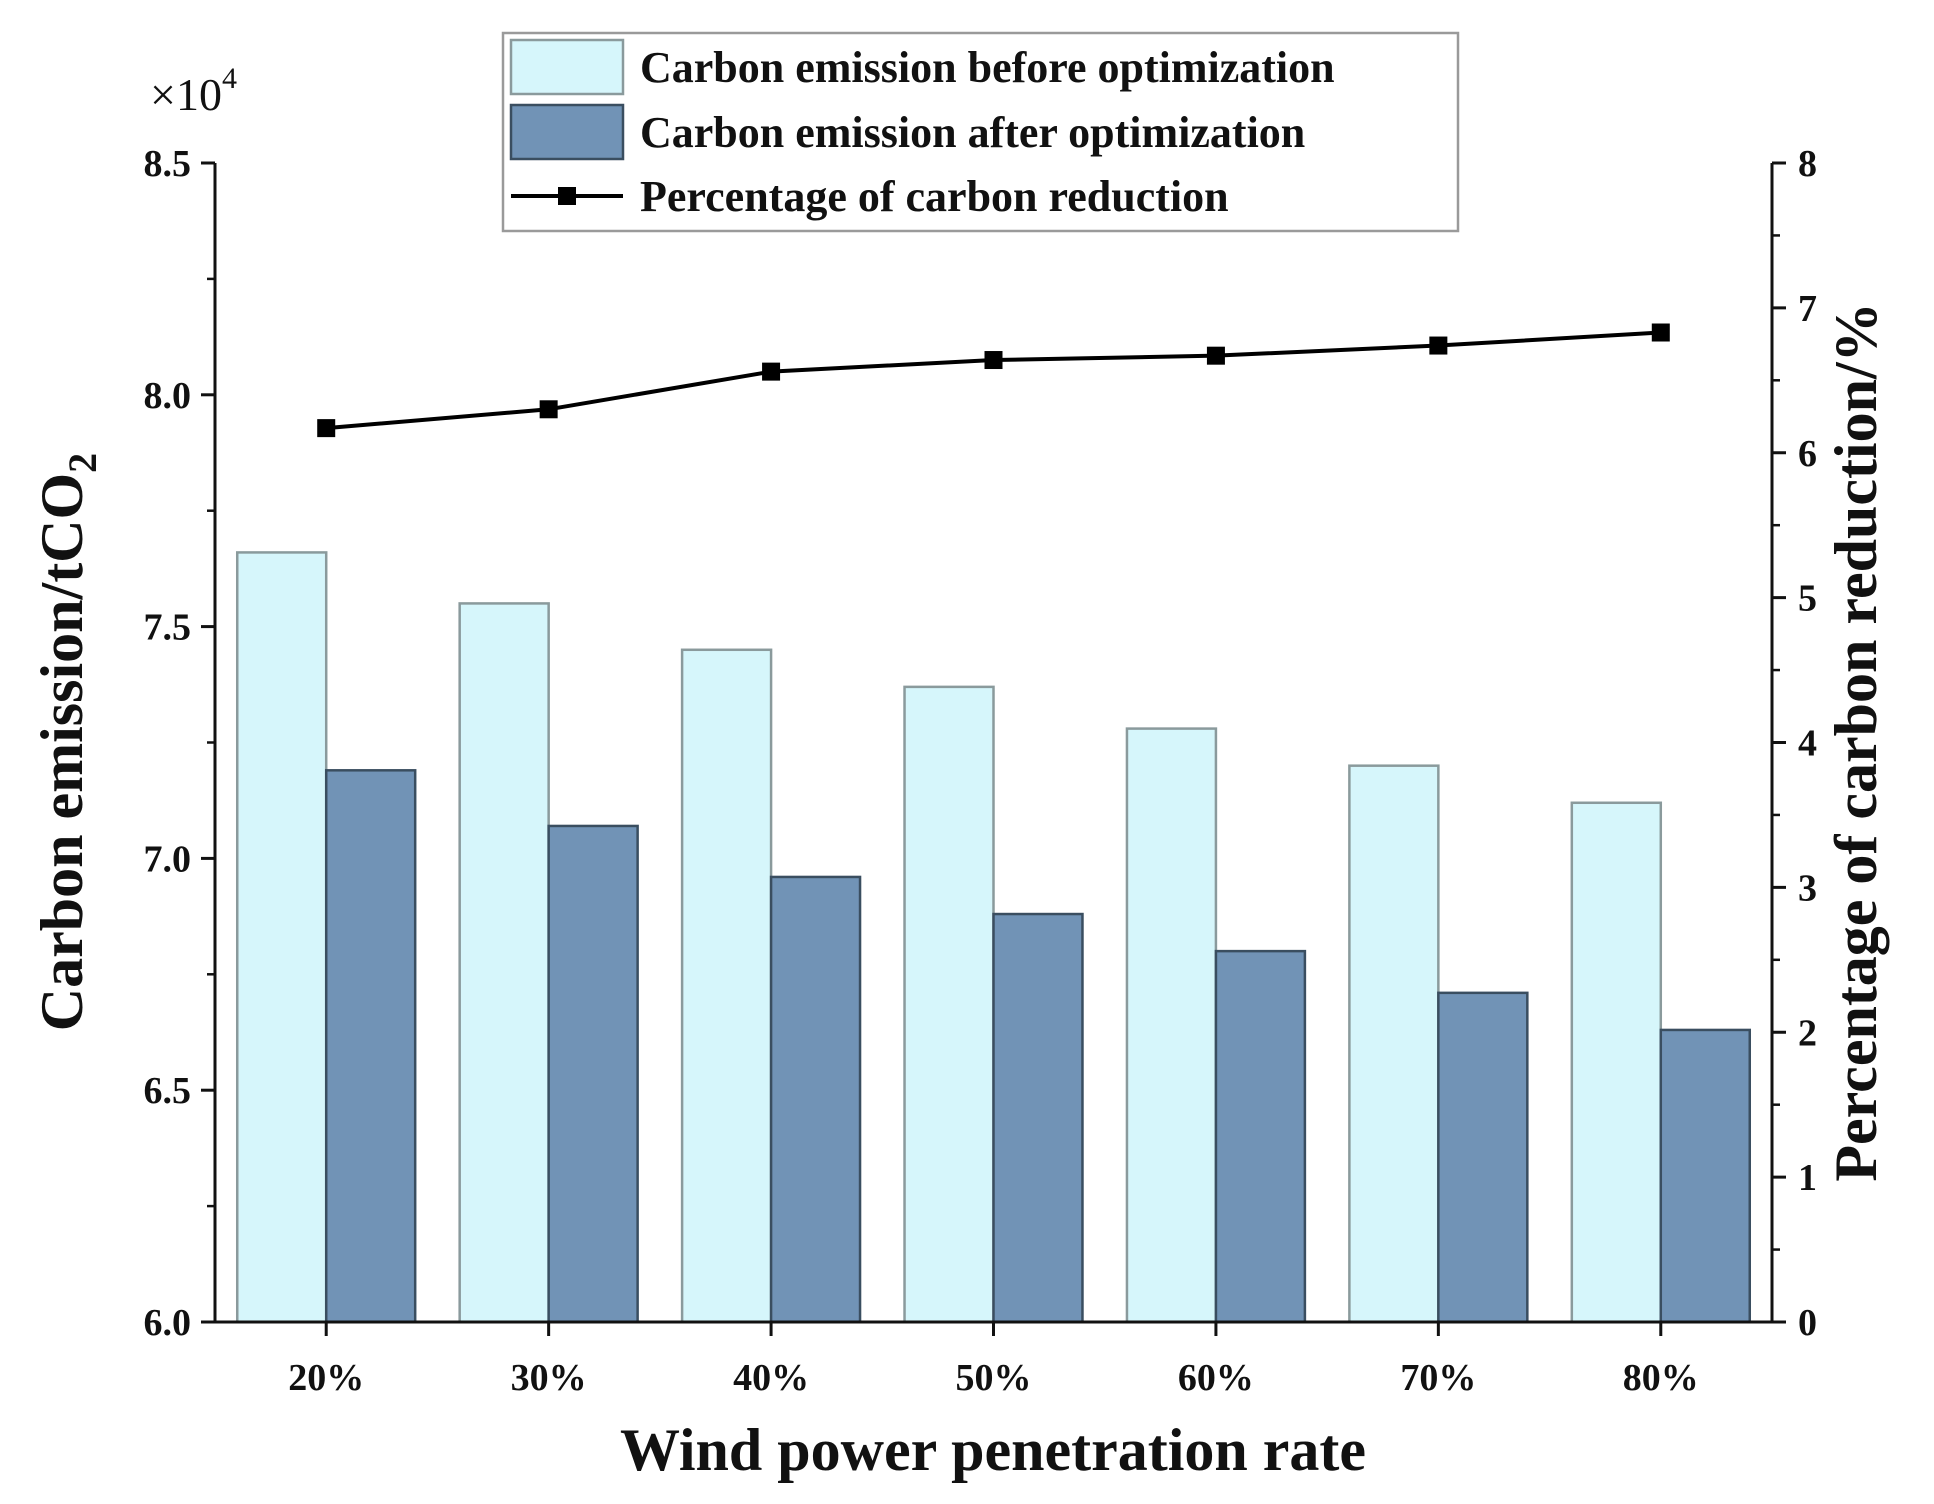 The image size is (1934, 1504). I want to click on bar-after-40%, so click(815, 1099).